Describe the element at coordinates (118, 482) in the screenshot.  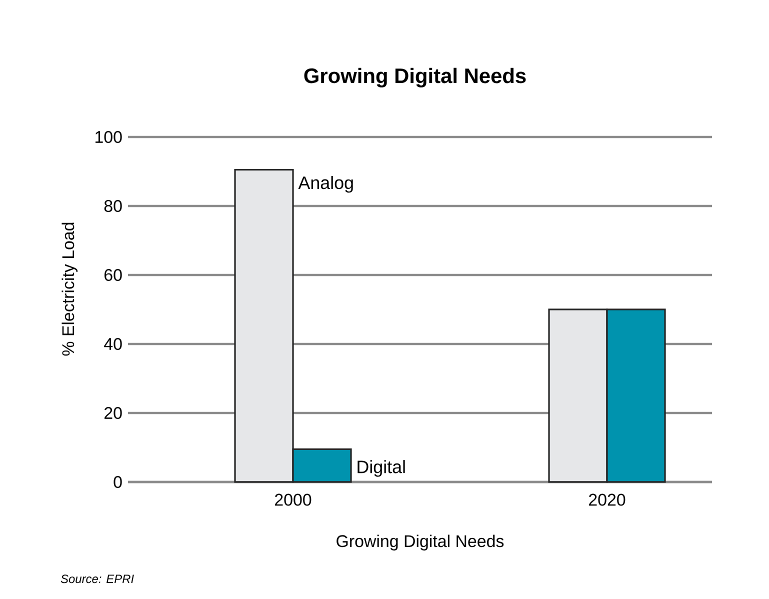
I see `y-tick-label: 0` at that location.